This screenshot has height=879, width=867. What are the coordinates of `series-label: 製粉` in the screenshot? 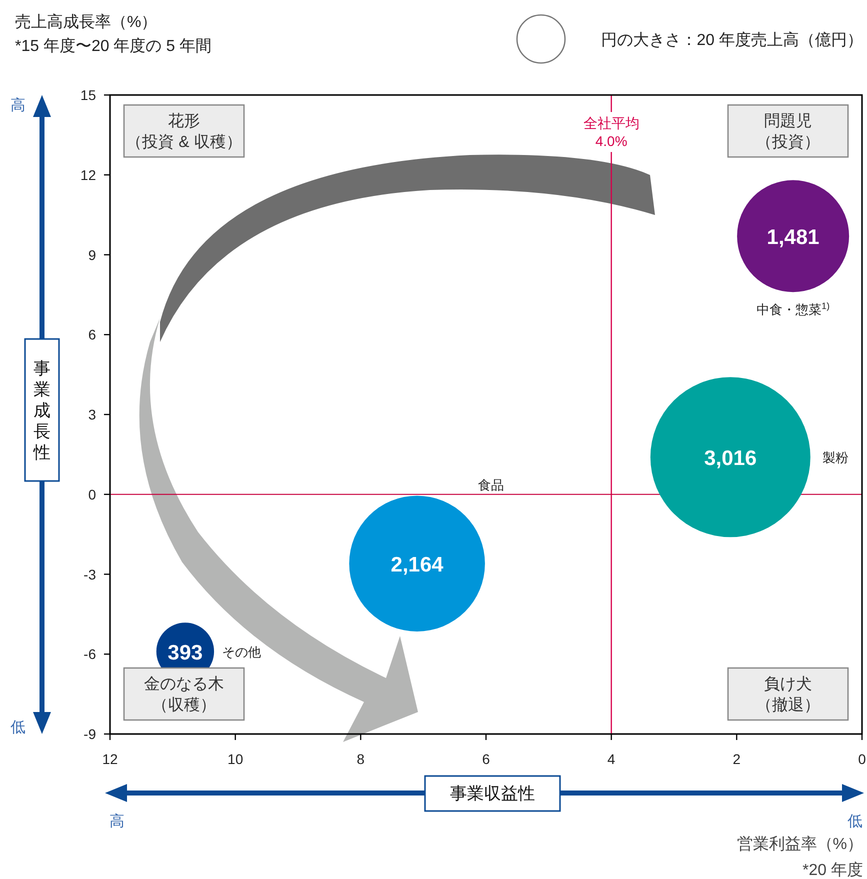 It's located at (835, 458).